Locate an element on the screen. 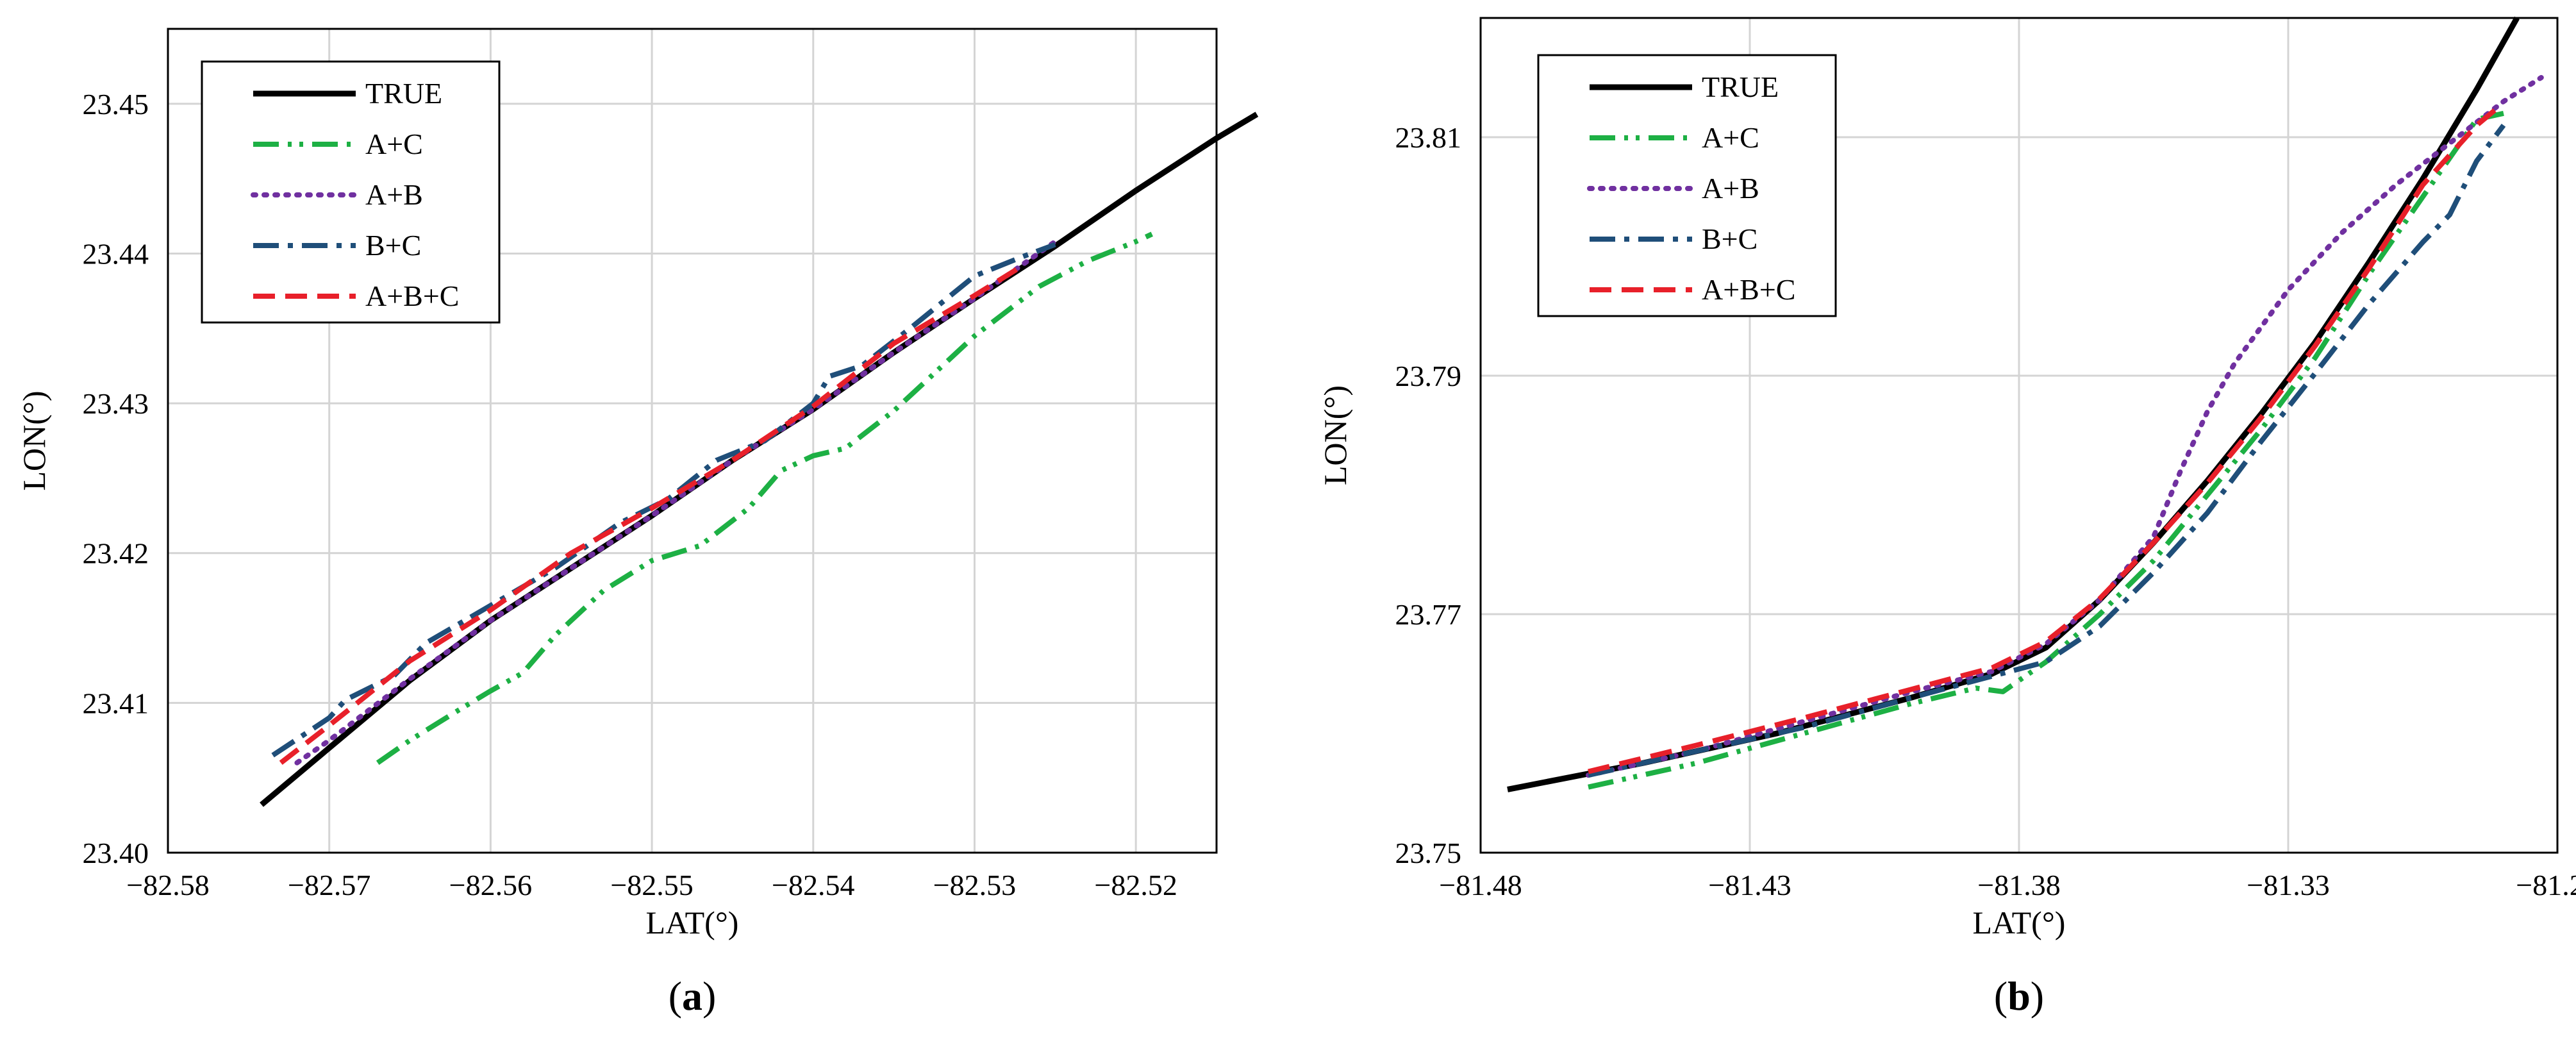  y-tick-label: 23.45 is located at coordinates (116, 104).